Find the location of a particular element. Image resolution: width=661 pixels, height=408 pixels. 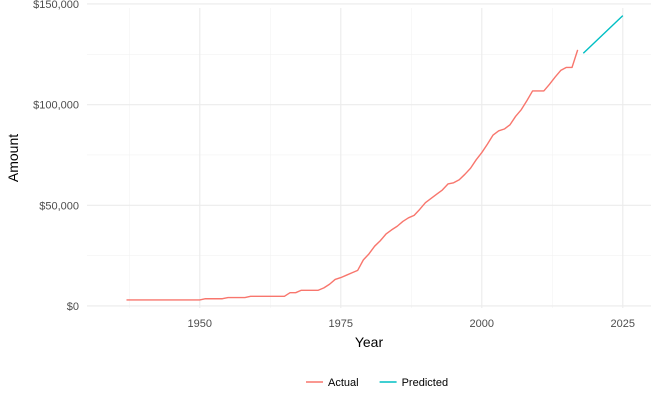

x-tick-label: 2025 is located at coordinates (623, 324).